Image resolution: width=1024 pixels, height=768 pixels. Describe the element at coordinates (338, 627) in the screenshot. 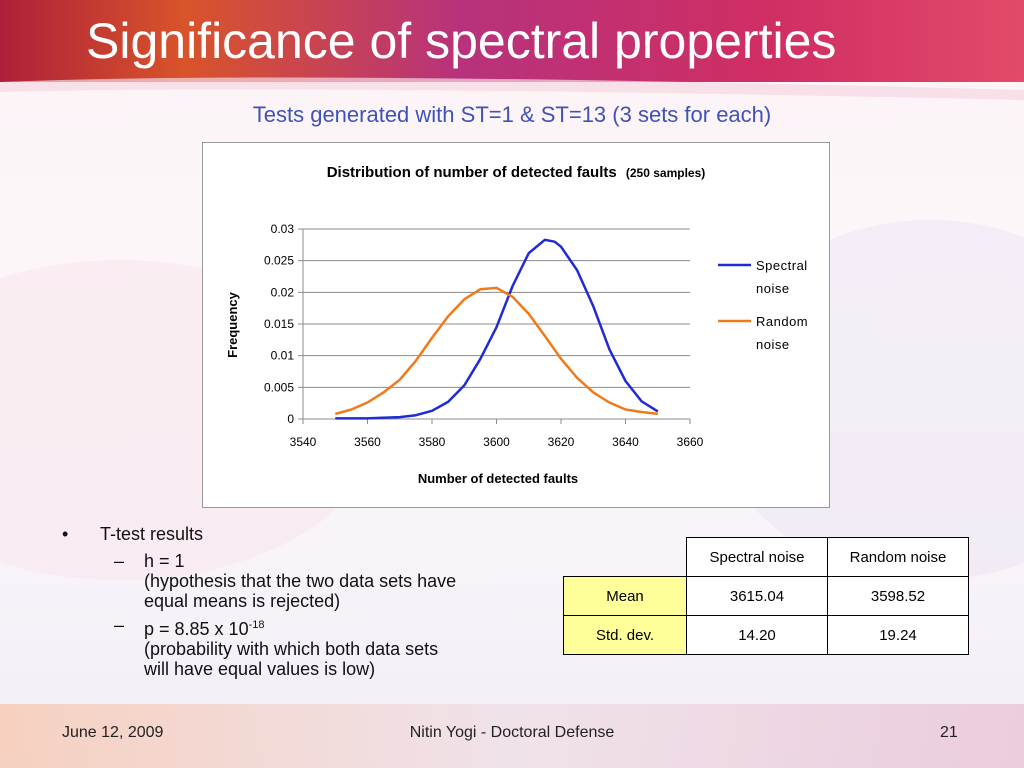

I see `p-line1: p = 8.85 x 10-18` at that location.